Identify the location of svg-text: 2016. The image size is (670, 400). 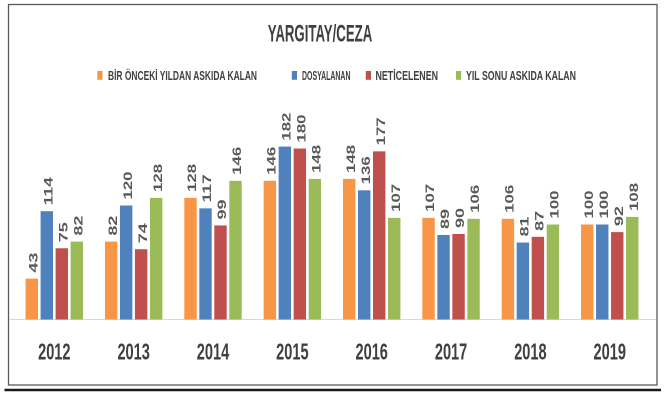
(372, 352).